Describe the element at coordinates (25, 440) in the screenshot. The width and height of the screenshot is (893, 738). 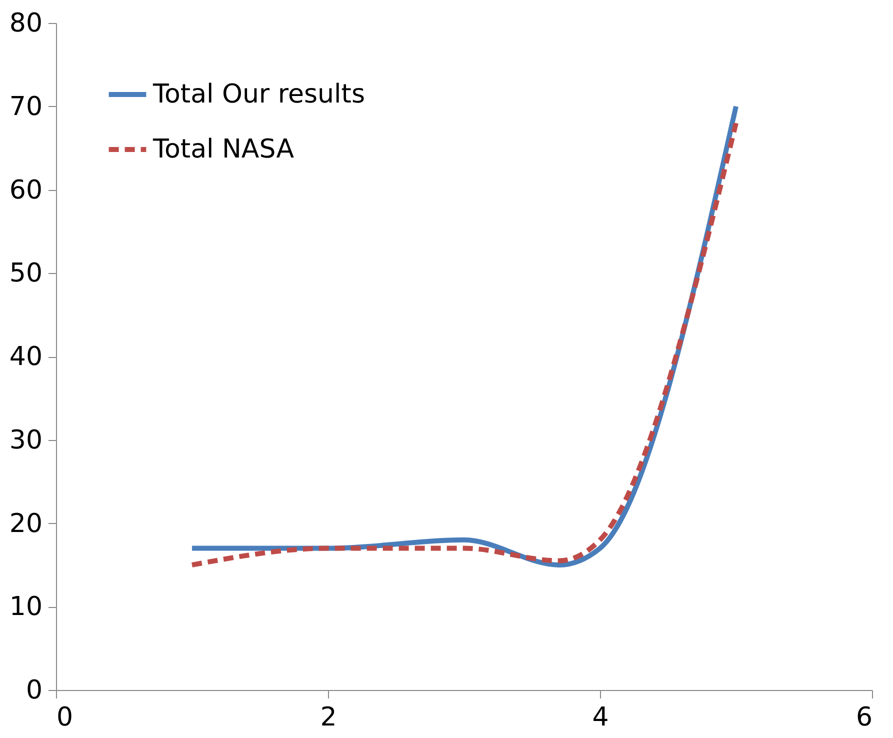
I see `y-tick-label: 30` at that location.